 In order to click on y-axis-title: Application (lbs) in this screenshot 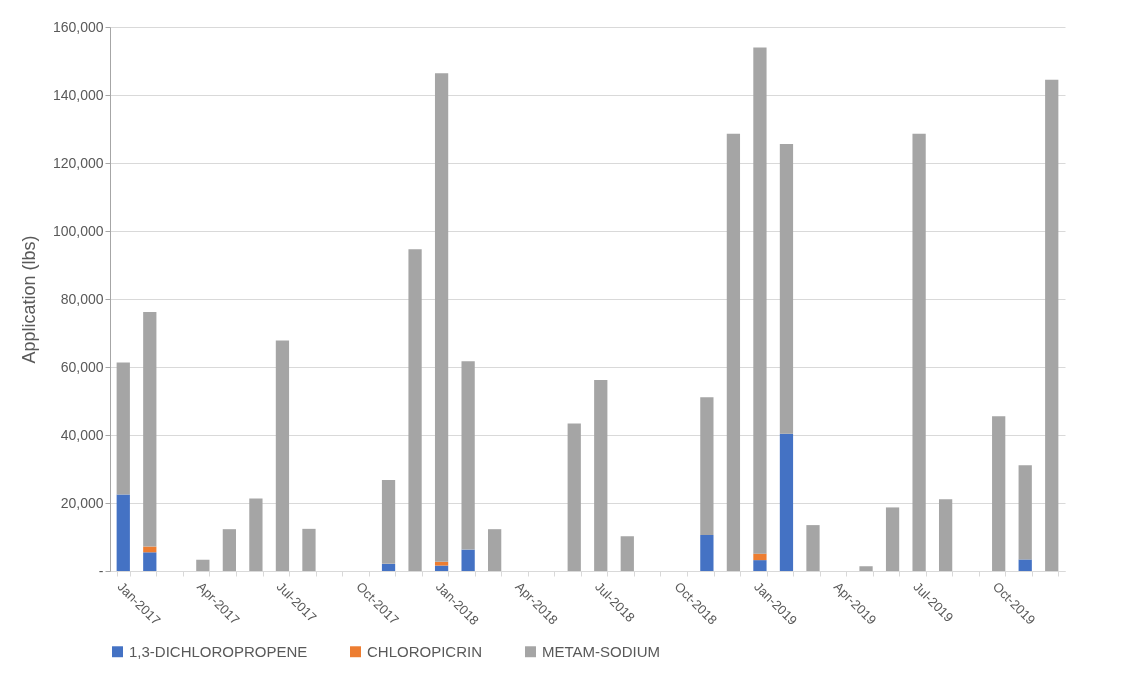, I will do `click(28, 299)`.